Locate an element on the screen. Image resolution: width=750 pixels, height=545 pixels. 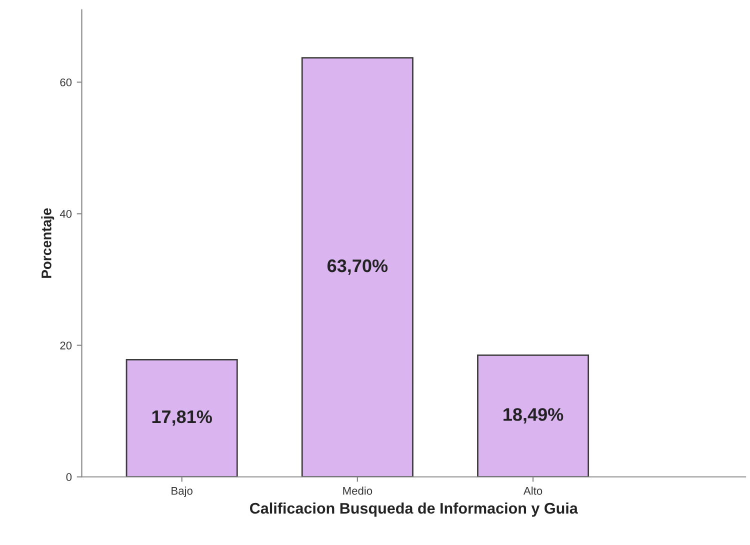
y-tick-label: 60 is located at coordinates (66, 82).